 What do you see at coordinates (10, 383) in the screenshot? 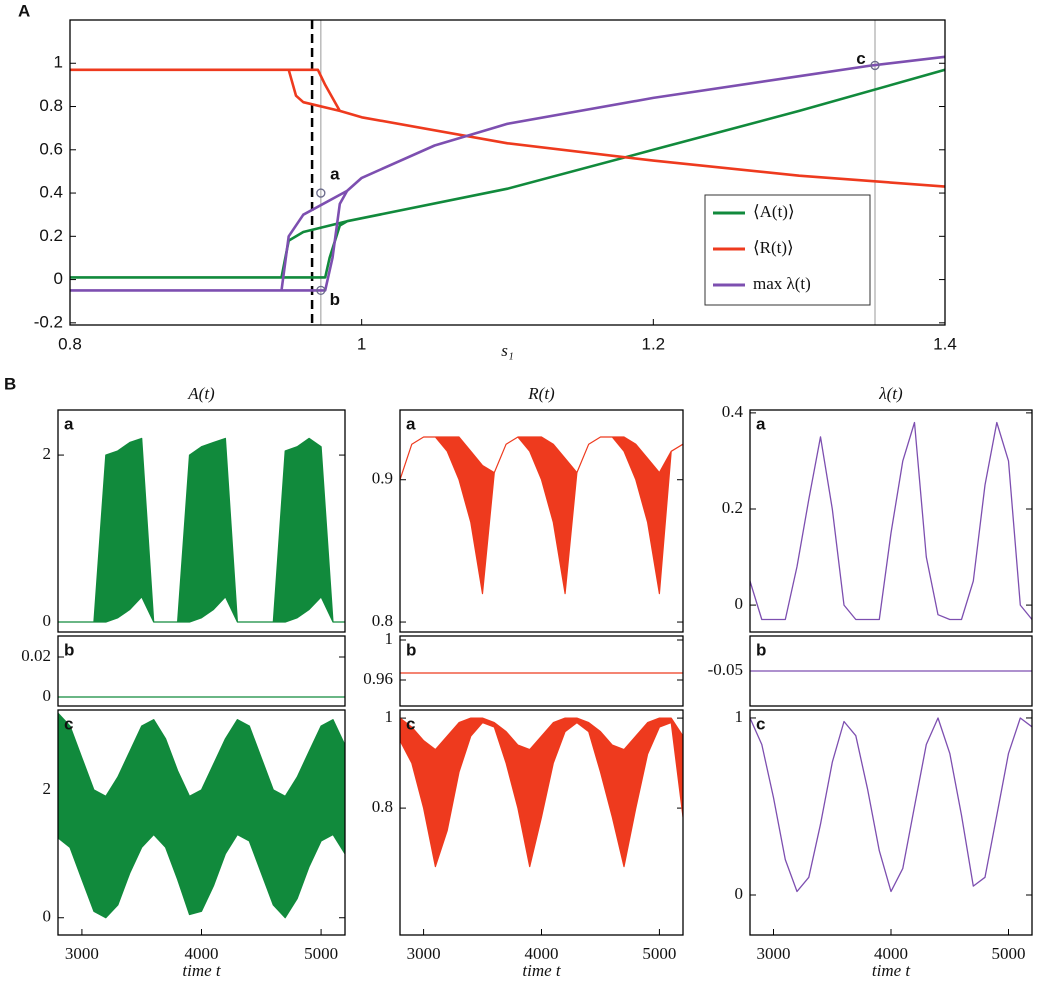
I see `panel-label: B` at bounding box center [10, 383].